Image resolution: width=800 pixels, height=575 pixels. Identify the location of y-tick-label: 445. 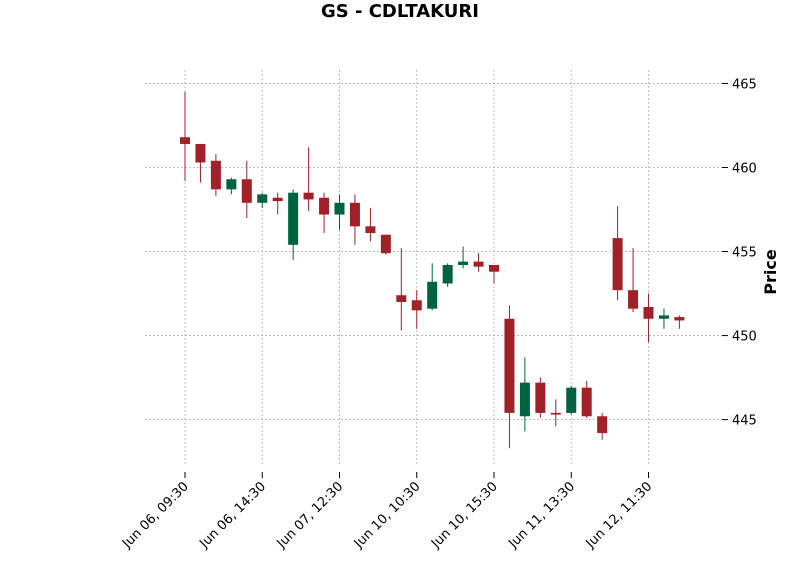
(744, 421).